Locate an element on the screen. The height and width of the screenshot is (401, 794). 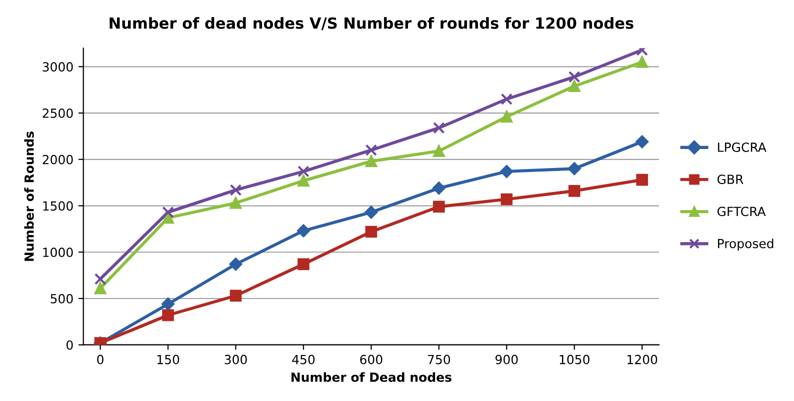
y-tick-label: 500 is located at coordinates (61, 299).